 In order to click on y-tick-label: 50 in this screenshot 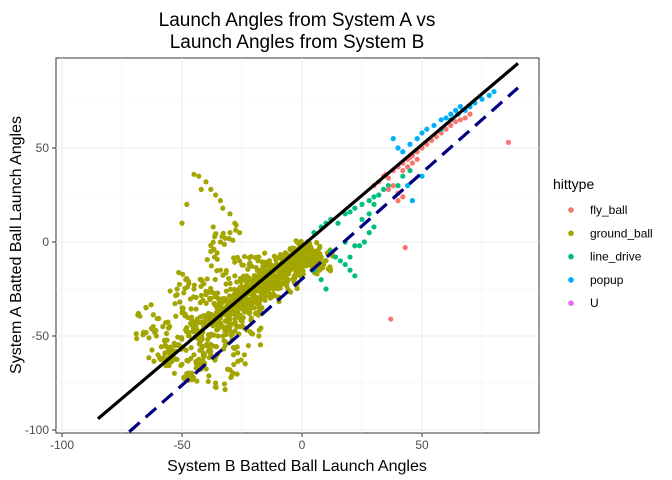, I will do `click(43, 148)`.